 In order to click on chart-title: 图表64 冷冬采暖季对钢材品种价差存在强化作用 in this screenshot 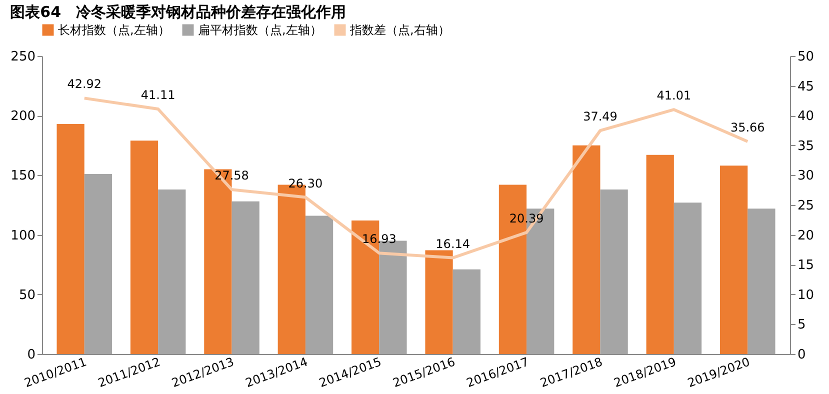, I will do `click(178, 12)`.